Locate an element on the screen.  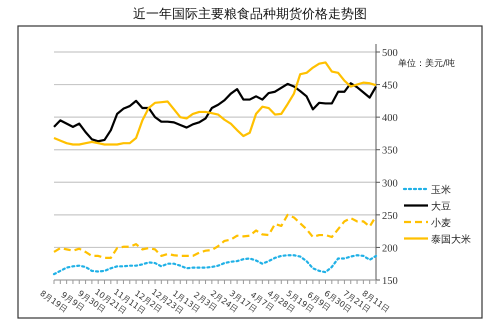
legend-label: 小麦 is located at coordinates (441, 223).